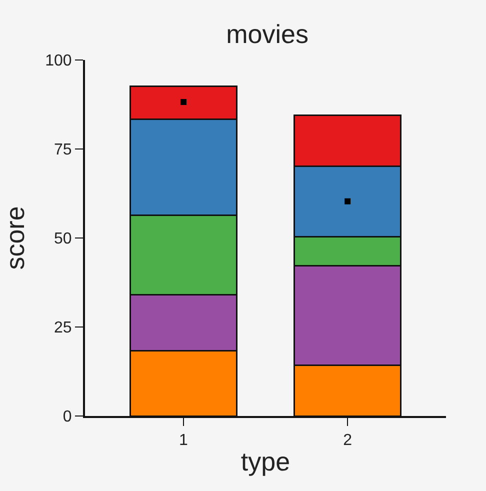  Describe the element at coordinates (265, 461) in the screenshot. I see `x-axis-title: type` at that location.